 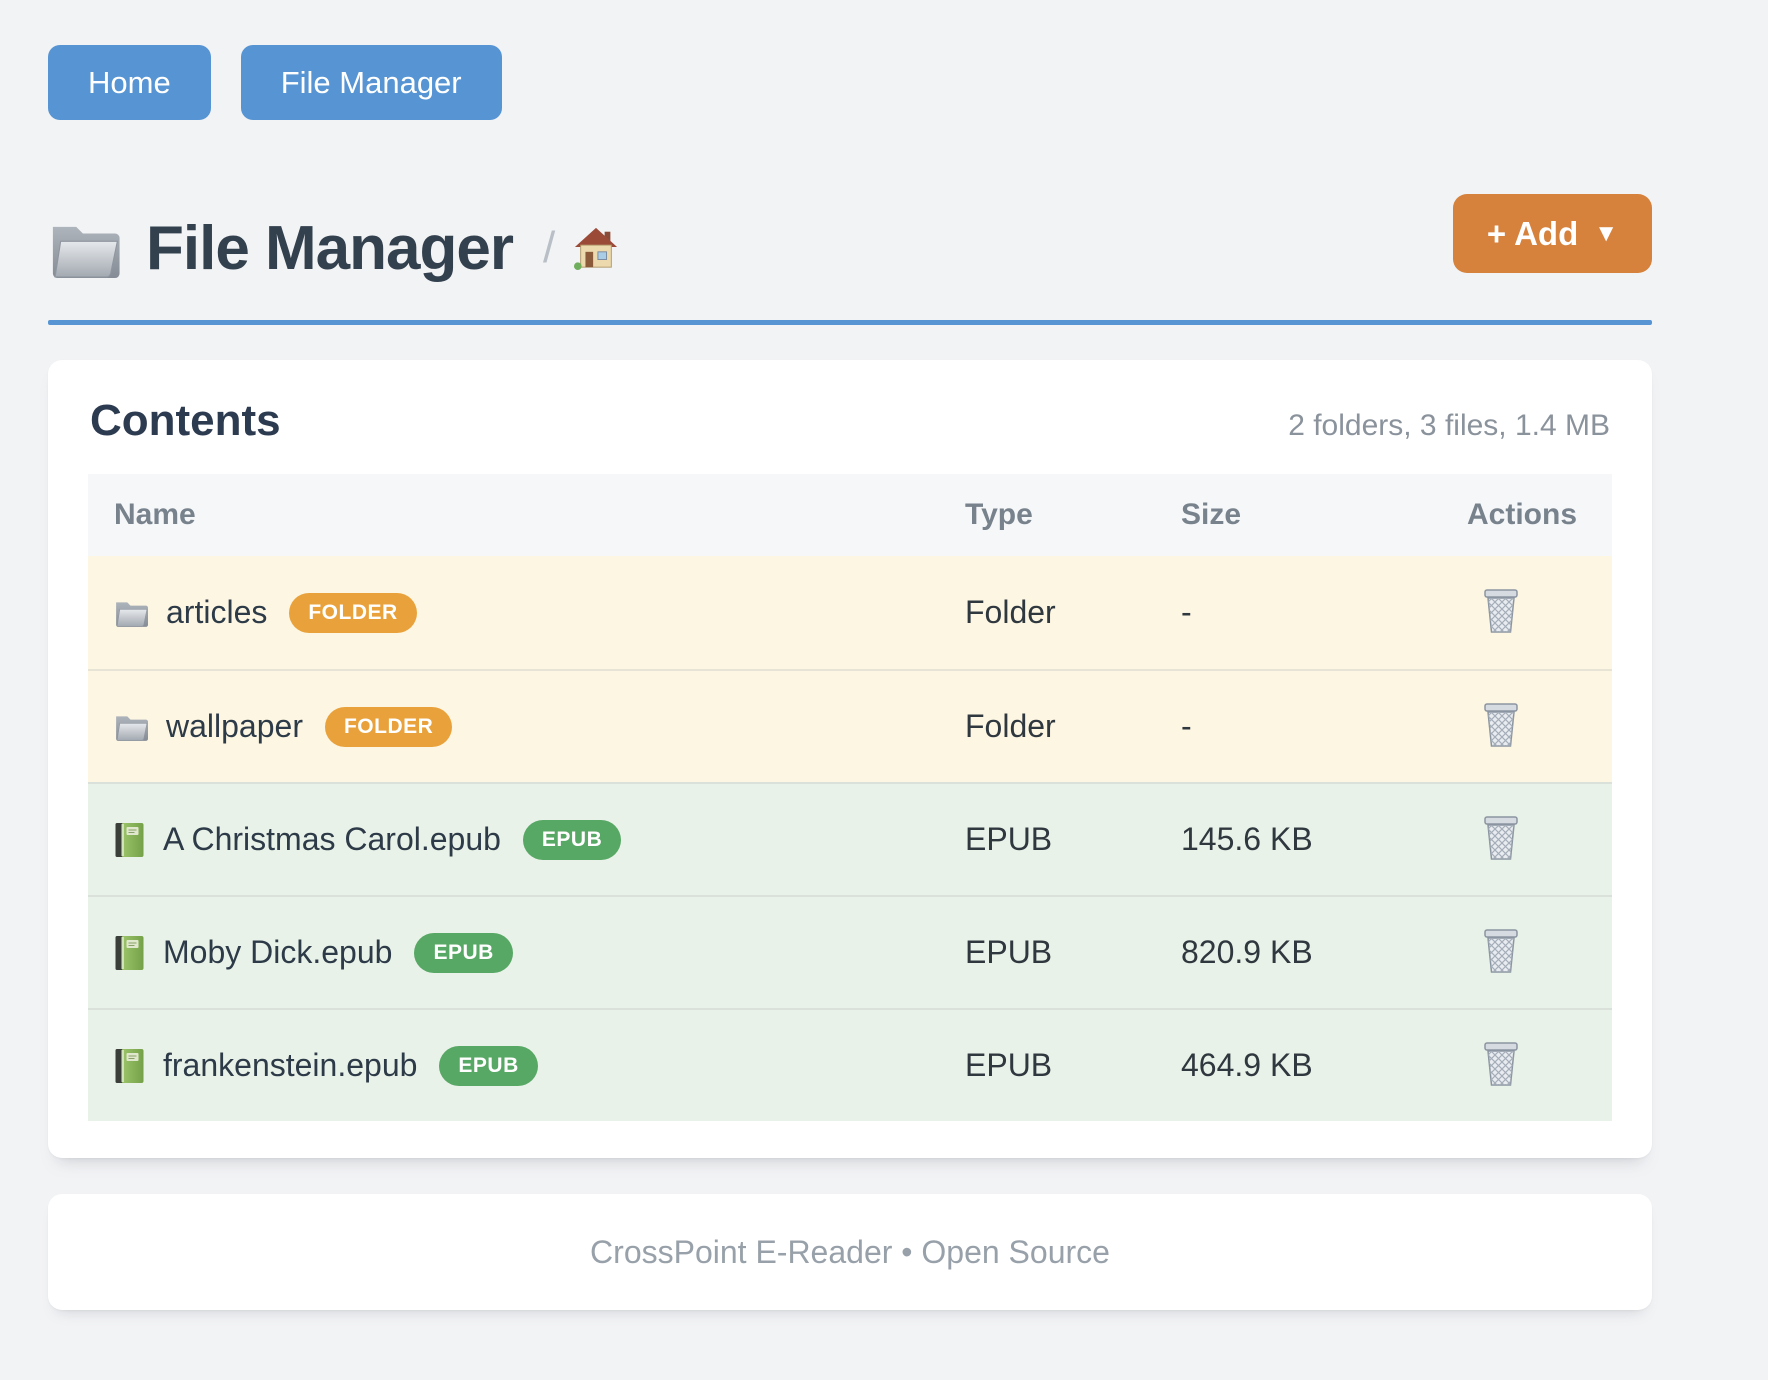 I want to click on footer-card: CrossPoint E-Reader • Open Source, so click(x=850, y=1252).